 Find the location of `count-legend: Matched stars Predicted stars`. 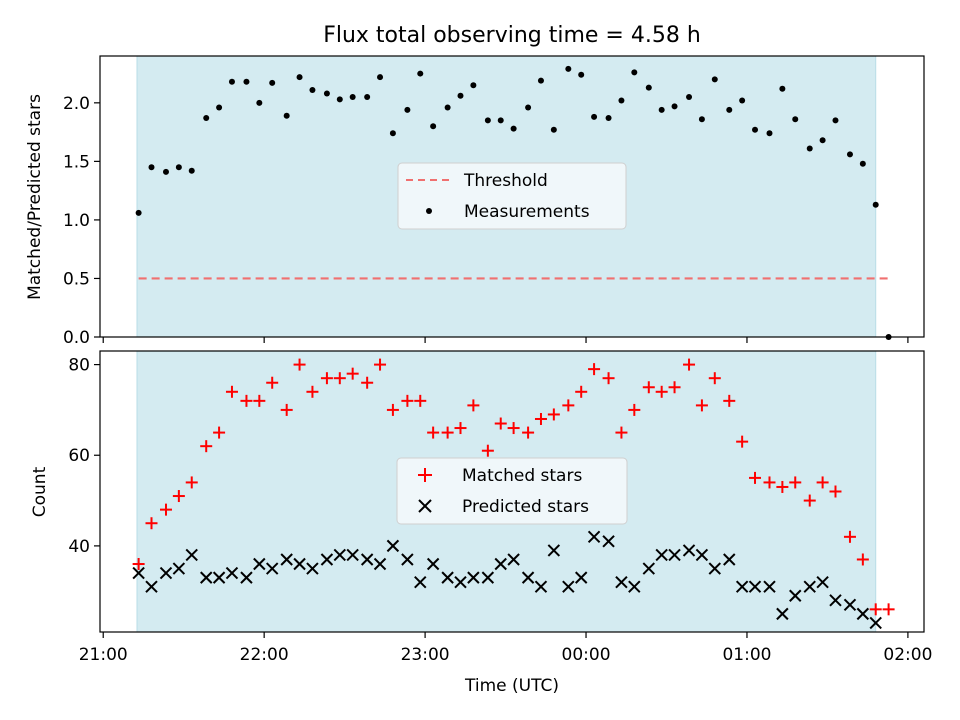

count-legend: Matched stars Predicted stars is located at coordinates (512, 491).